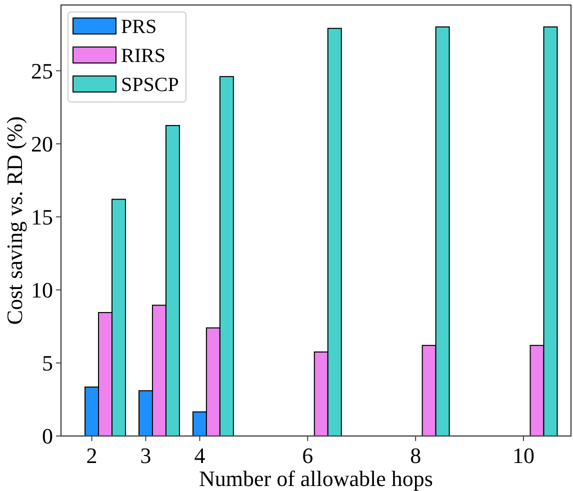 This screenshot has height=491, width=573. What do you see at coordinates (146, 455) in the screenshot?
I see `x-tick-label: 3` at bounding box center [146, 455].